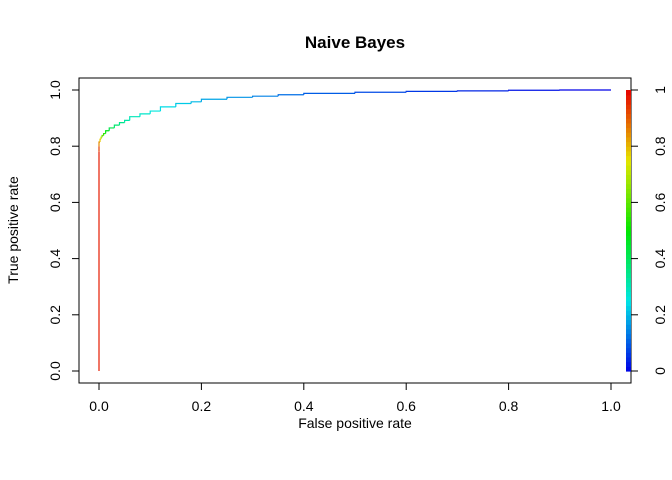 The width and height of the screenshot is (672, 480). What do you see at coordinates (660, 90) in the screenshot?
I see `colorbar-tick-label: 1` at bounding box center [660, 90].